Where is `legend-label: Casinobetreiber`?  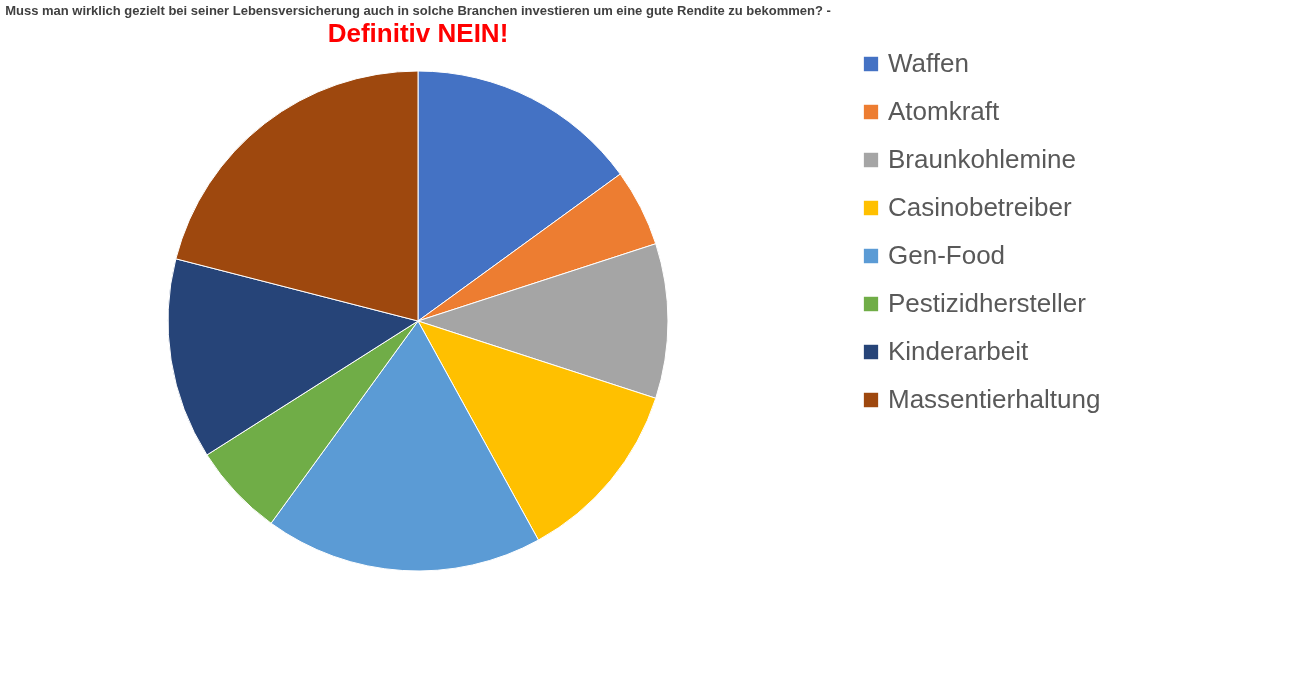 legend-label: Casinobetreiber is located at coordinates (980, 207).